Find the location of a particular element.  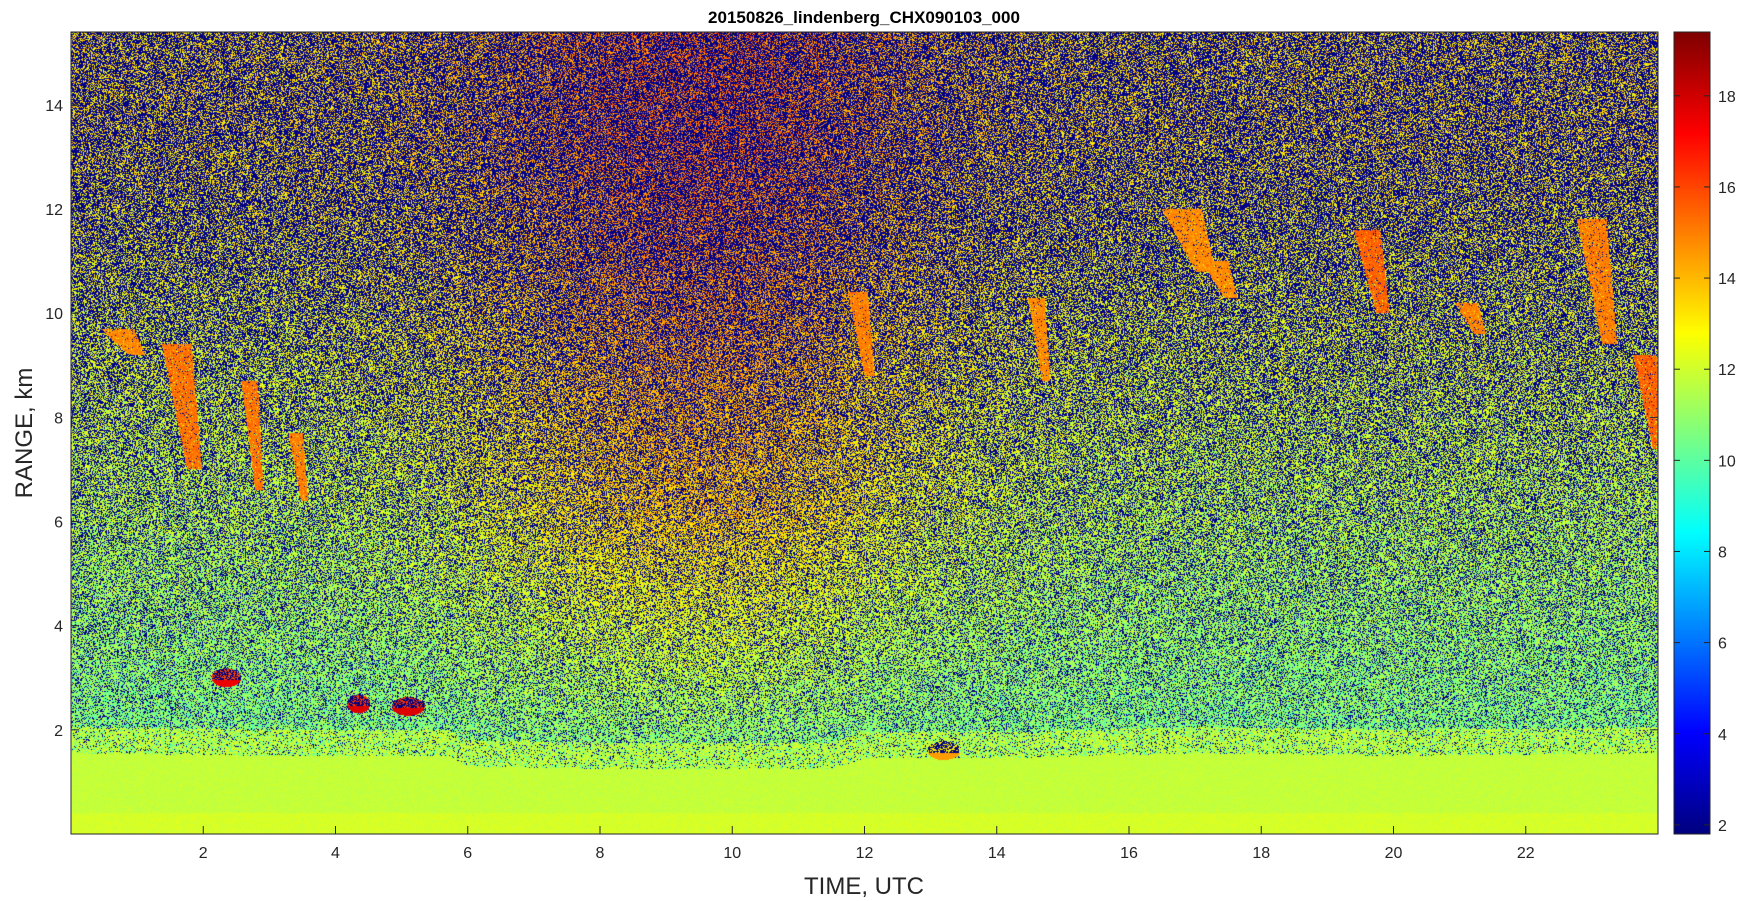

colorbar-frame is located at coordinates (1692, 433).